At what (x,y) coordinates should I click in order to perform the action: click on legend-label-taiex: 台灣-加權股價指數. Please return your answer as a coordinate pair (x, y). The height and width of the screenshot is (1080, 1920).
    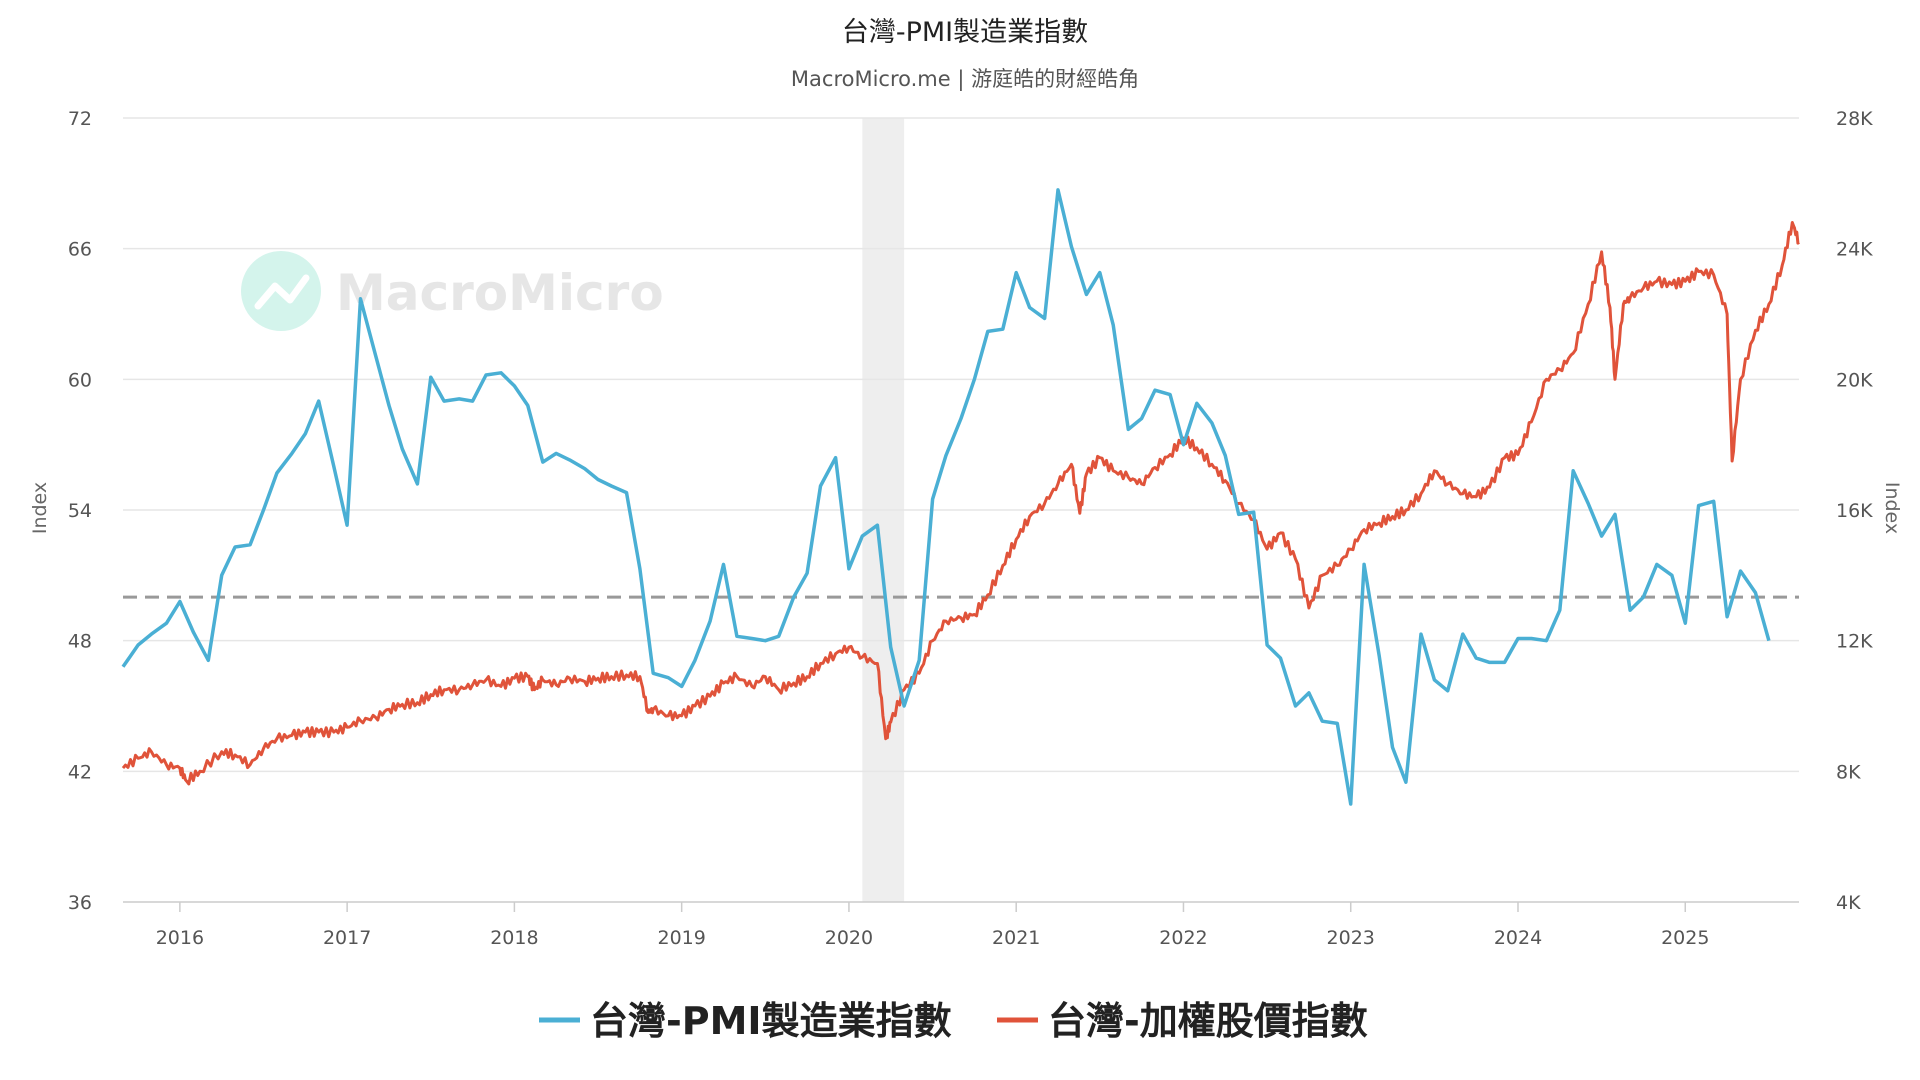
    Looking at the image, I should click on (1208, 1021).